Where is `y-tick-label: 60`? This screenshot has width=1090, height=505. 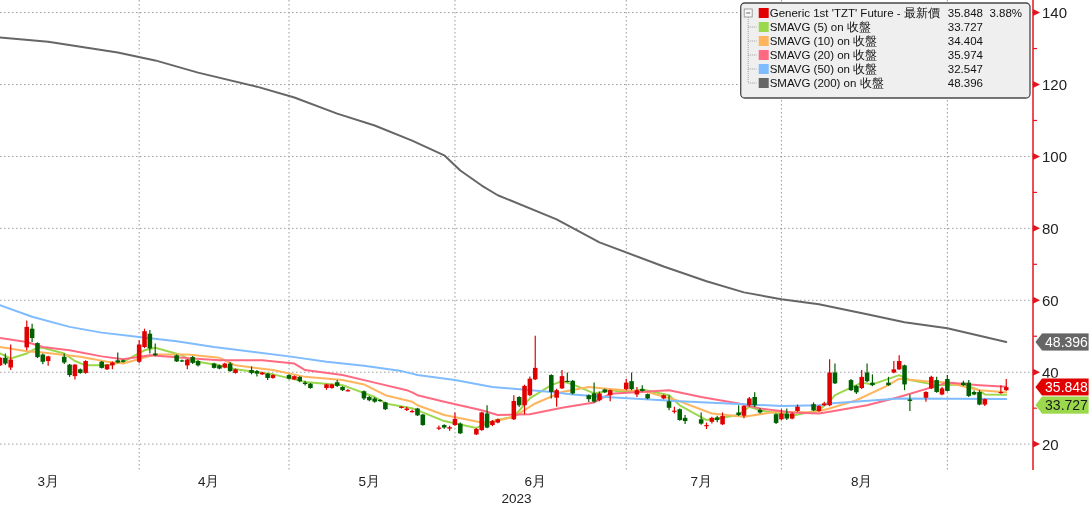 y-tick-label: 60 is located at coordinates (1050, 300).